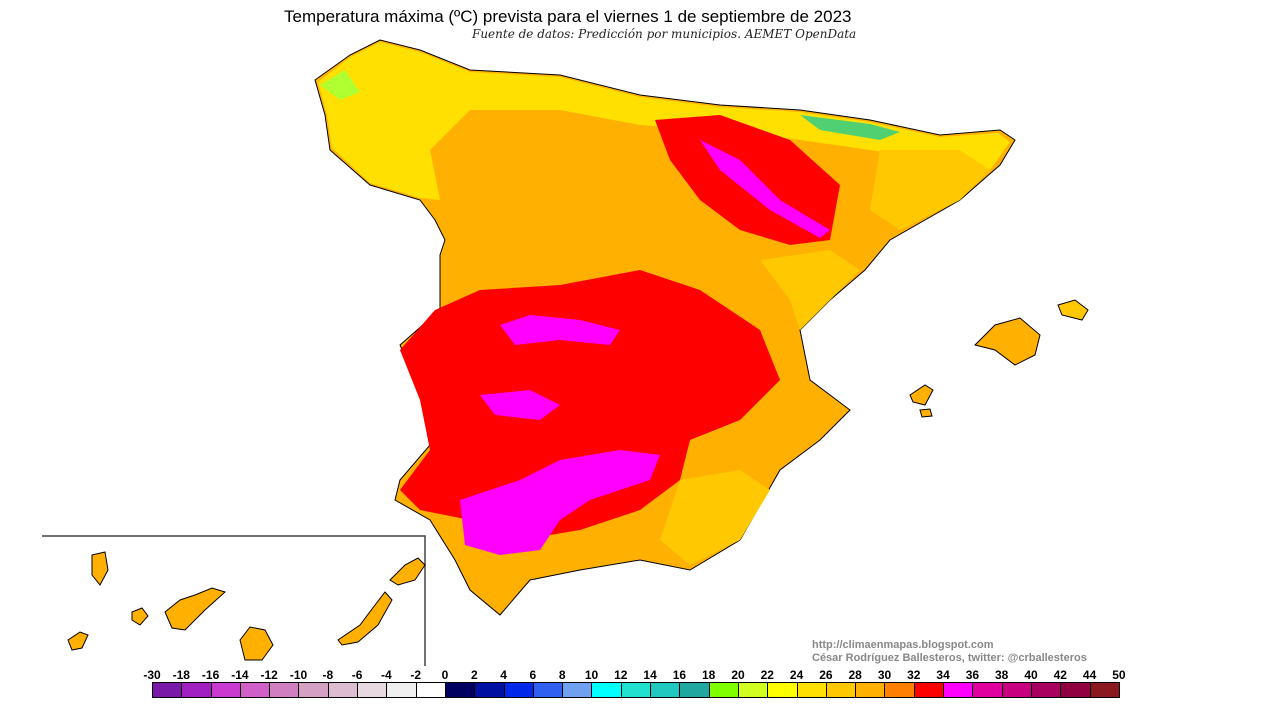 This screenshot has height=715, width=1272. Describe the element at coordinates (926, 413) in the screenshot. I see `formentera` at that location.